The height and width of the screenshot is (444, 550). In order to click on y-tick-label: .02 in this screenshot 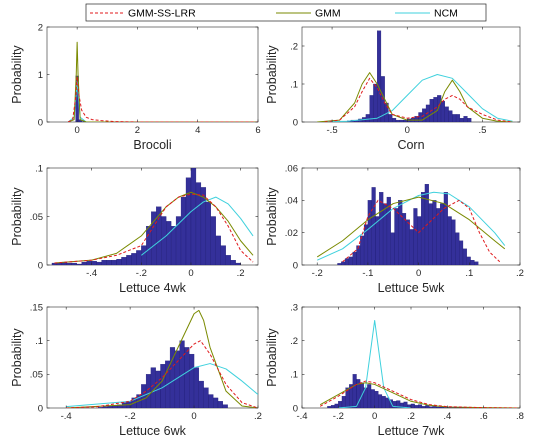, I will do `click(291, 233)`.